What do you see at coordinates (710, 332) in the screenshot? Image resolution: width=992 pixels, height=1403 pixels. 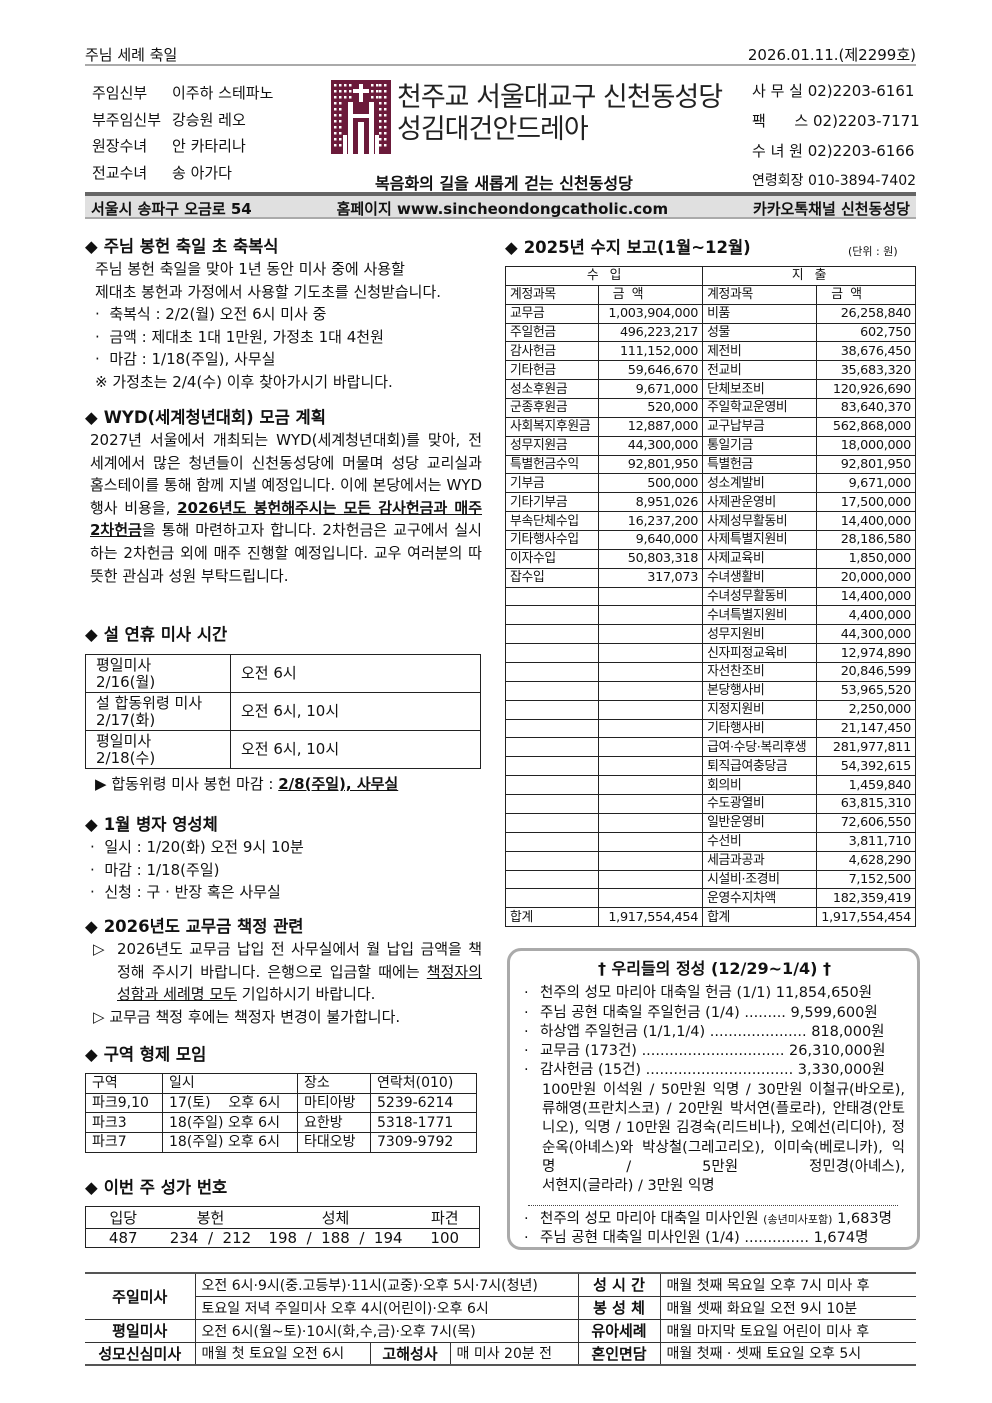 I see `table-row: 주일헌금 496,223,217 성물 602,750` at bounding box center [710, 332].